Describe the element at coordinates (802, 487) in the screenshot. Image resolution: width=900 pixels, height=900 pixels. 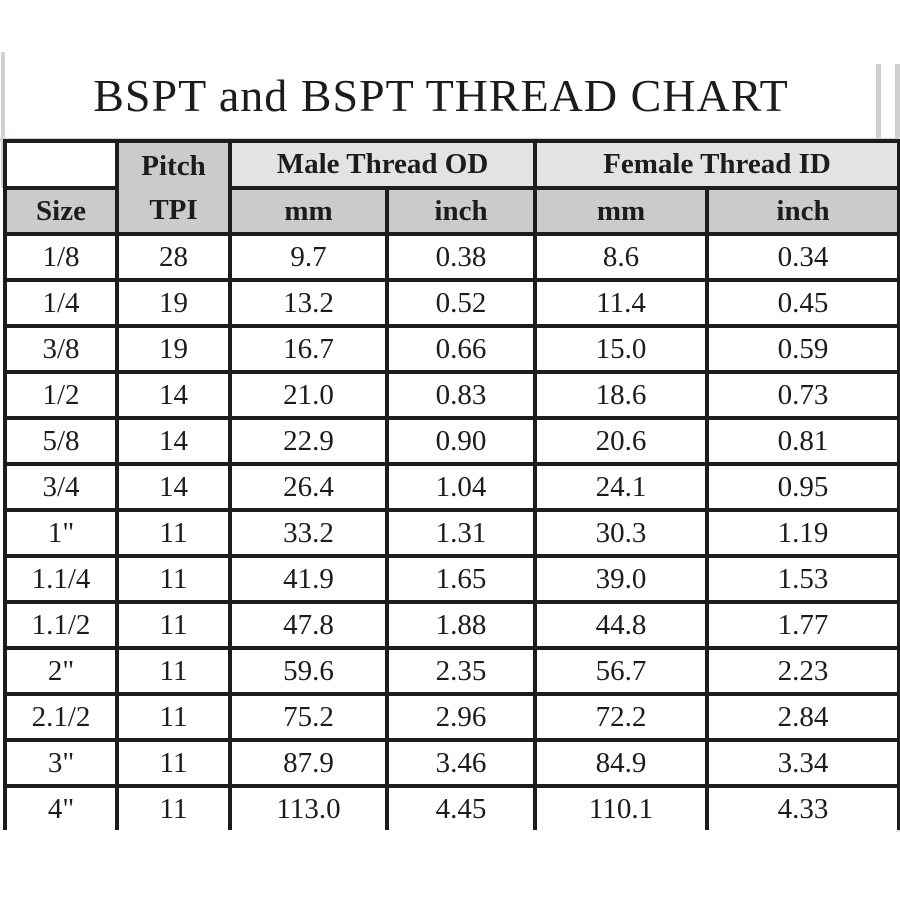
I see `table-cell: 0.95` at that location.